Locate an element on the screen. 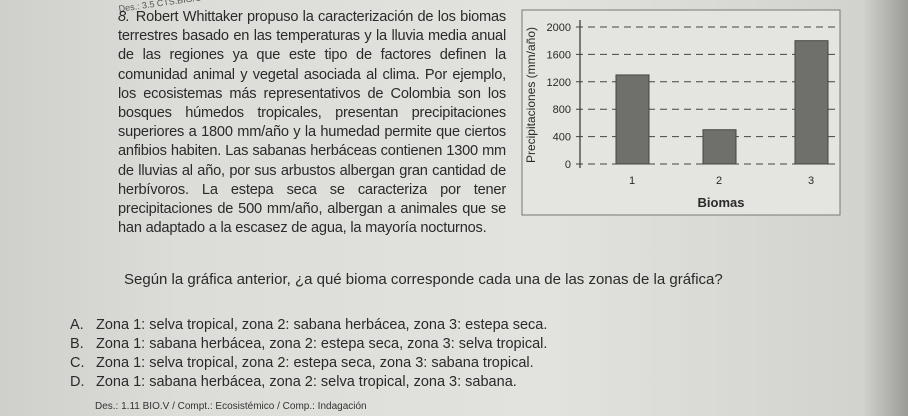 The width and height of the screenshot is (908, 416). y-tick-label: 800 is located at coordinates (562, 110).